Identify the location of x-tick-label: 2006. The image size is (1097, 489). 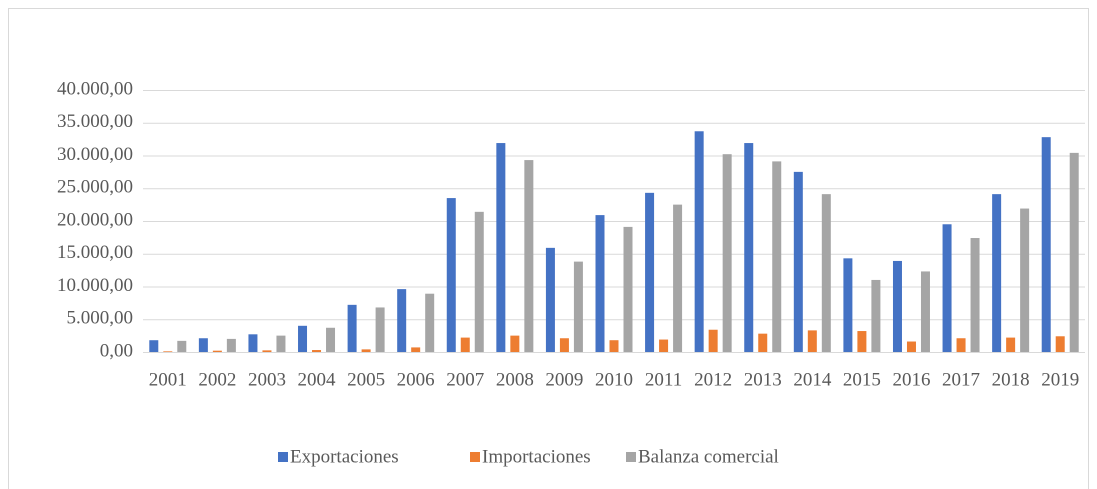
(416, 379).